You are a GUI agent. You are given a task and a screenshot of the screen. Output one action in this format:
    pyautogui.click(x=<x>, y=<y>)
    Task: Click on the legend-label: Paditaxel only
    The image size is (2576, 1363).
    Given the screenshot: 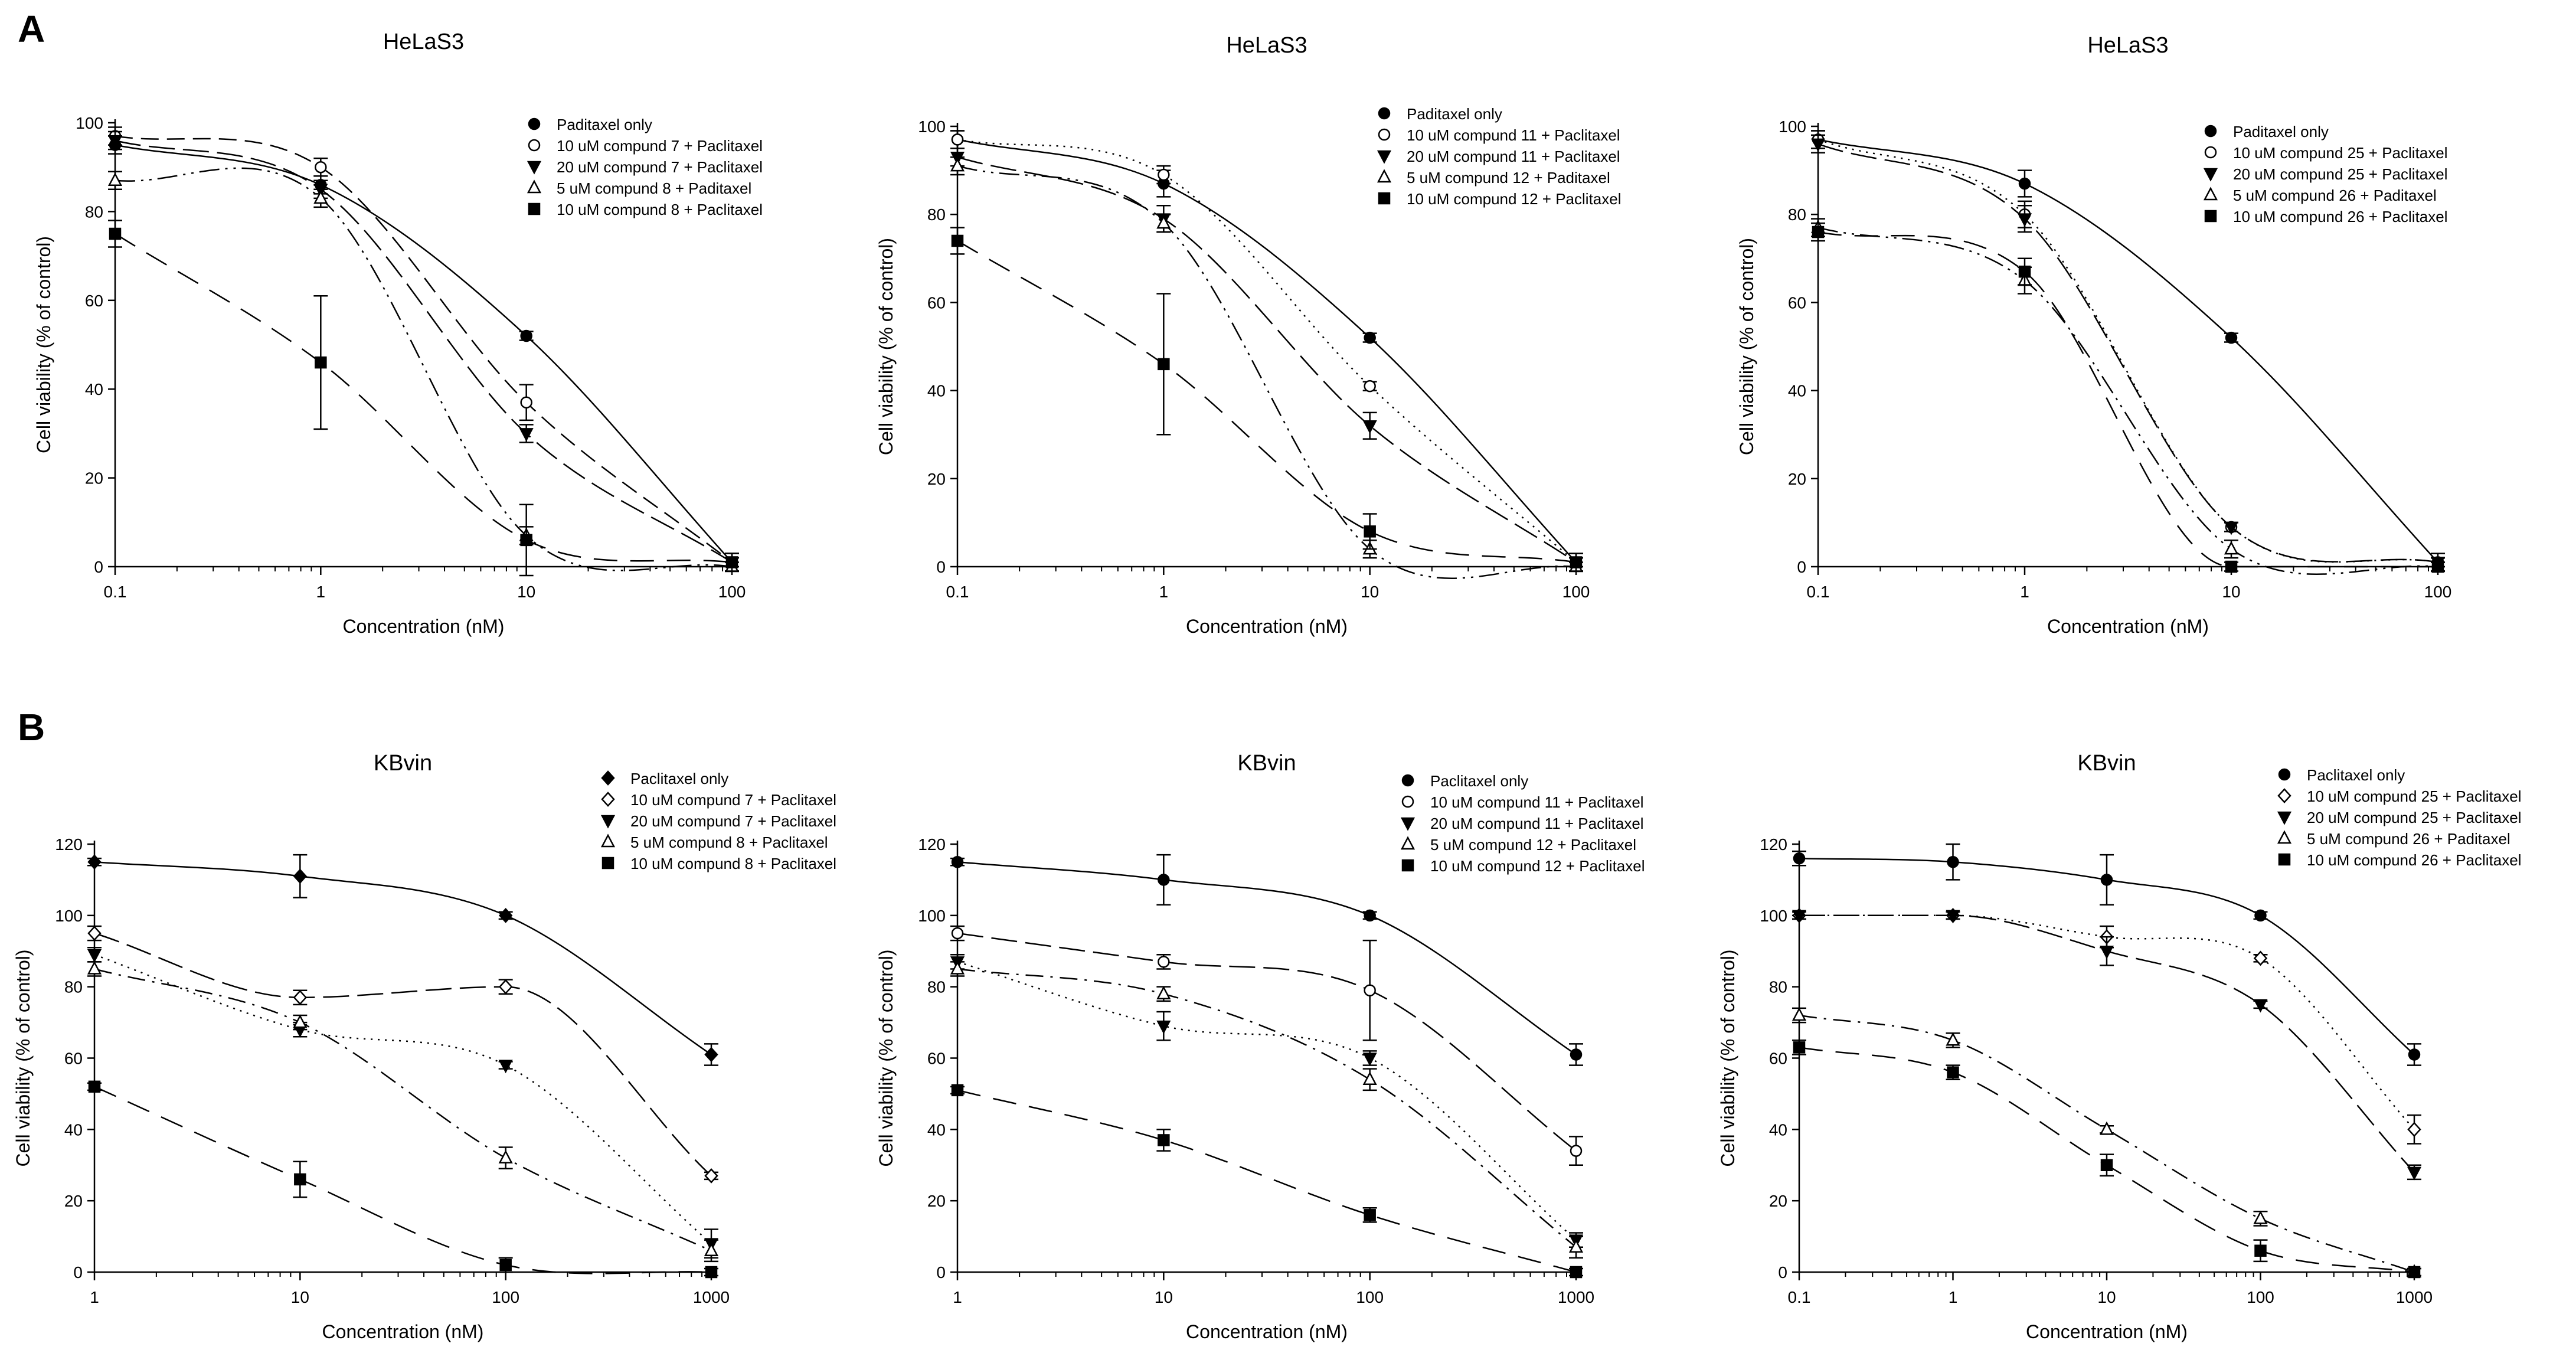 What is the action you would take?
    pyautogui.click(x=1454, y=114)
    